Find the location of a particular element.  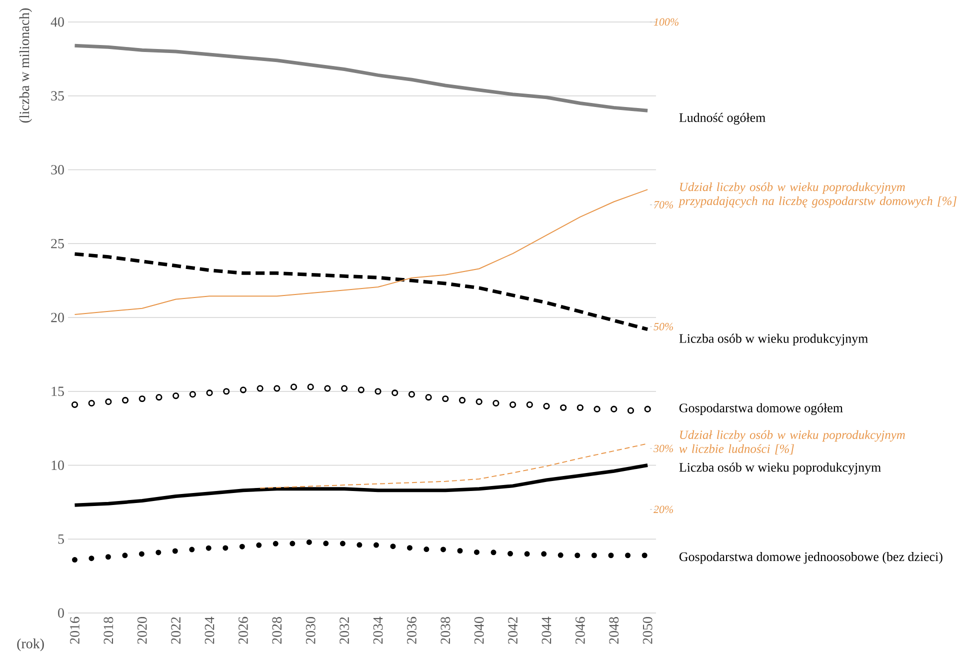

text: Udział liczby osób w wieku poprodukcyjnym w liczbie ludności [%] is located at coordinates (792, 442).